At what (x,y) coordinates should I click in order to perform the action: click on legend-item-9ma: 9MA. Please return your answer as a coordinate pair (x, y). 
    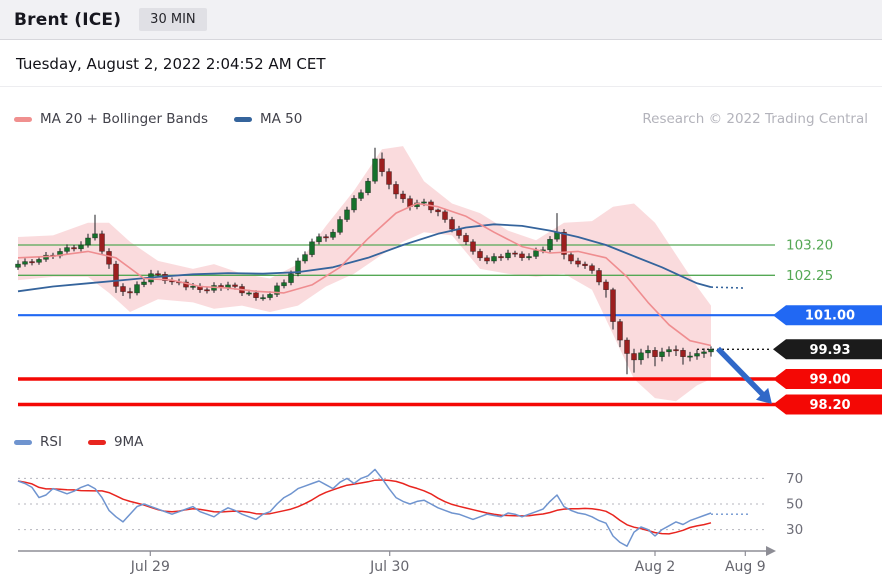
    Looking at the image, I should click on (115, 442).